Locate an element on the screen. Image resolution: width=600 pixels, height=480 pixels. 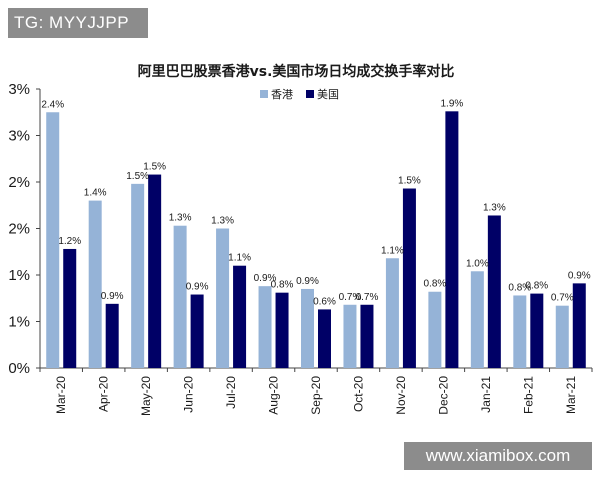
x-tick-label: Aug-20 is located at coordinates (274, 395).